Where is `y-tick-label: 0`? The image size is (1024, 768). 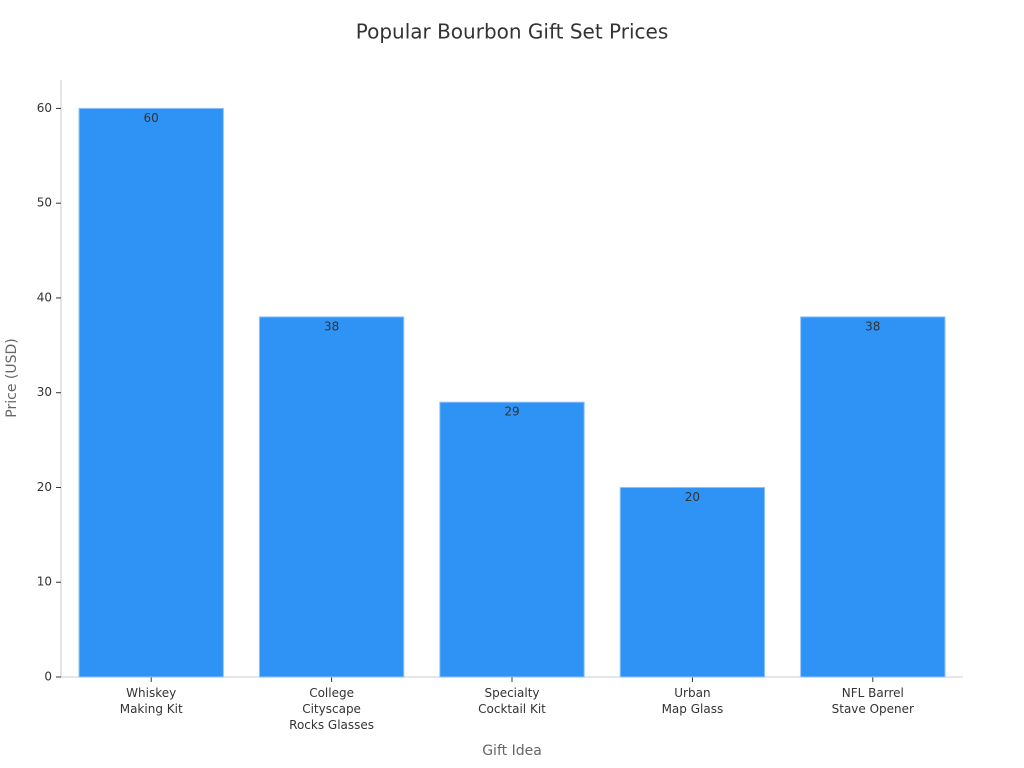
y-tick-label: 0 is located at coordinates (48, 677).